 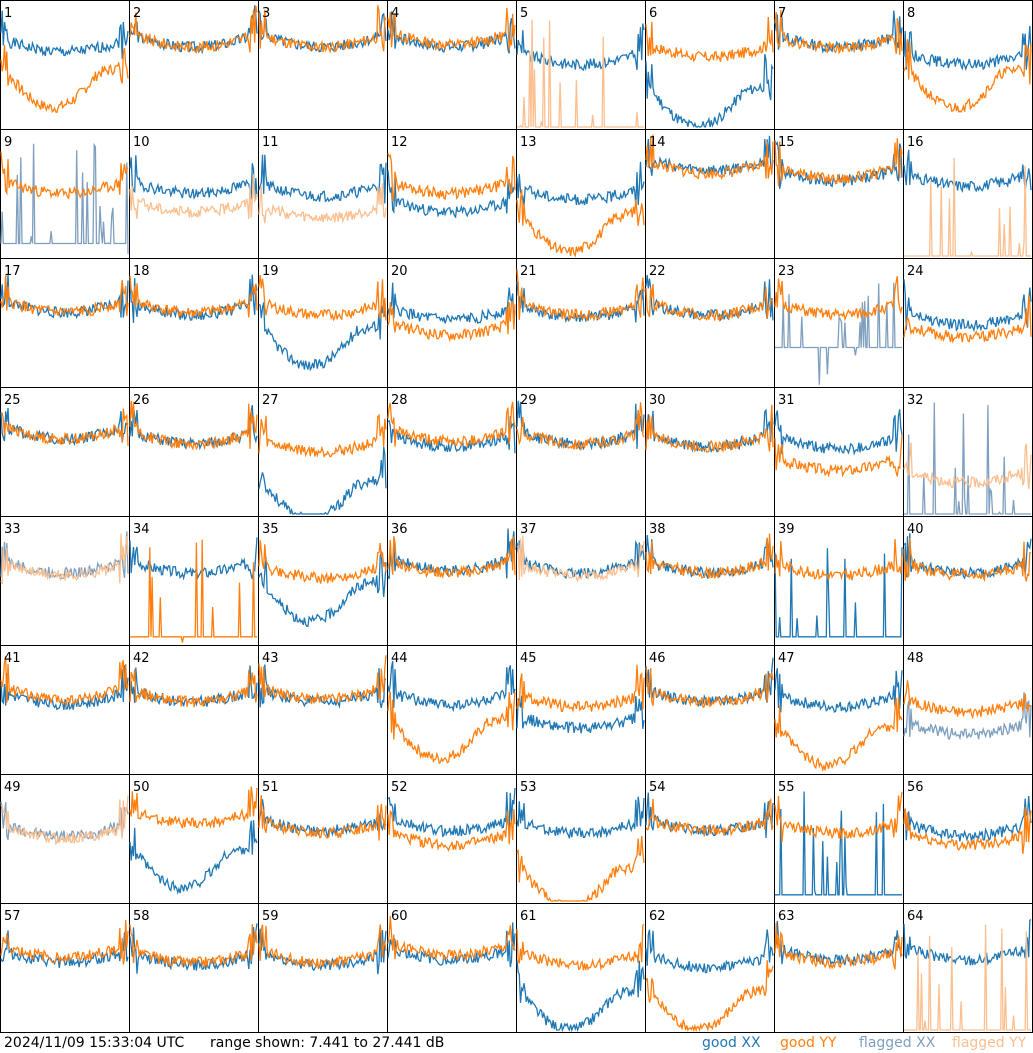 What do you see at coordinates (657, 529) in the screenshot?
I see `panel-label-38: 38` at bounding box center [657, 529].